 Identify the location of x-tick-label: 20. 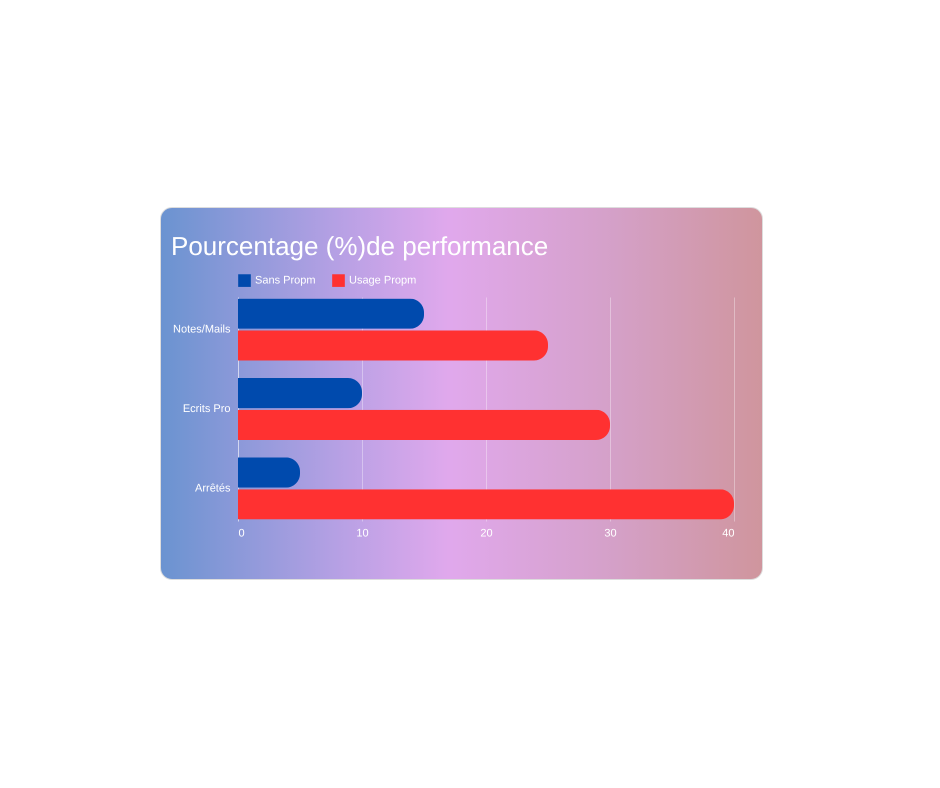
(486, 534).